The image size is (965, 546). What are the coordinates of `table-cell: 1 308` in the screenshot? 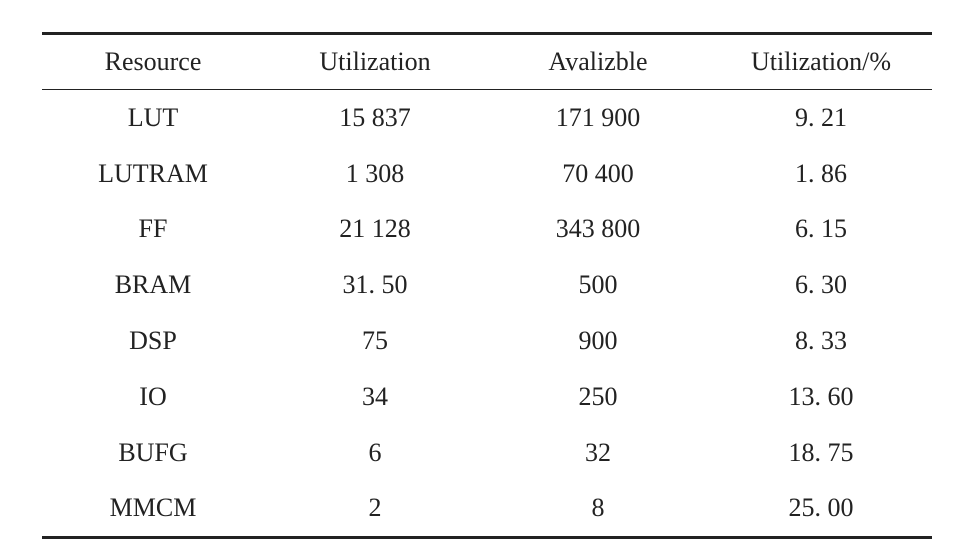 It's located at (375, 173).